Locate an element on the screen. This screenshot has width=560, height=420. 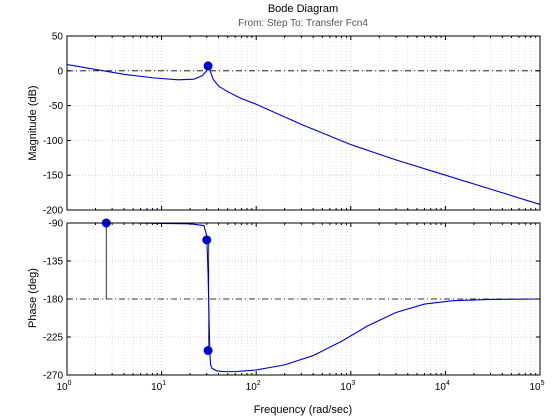
y-tick-label: -150 is located at coordinates (53, 176).